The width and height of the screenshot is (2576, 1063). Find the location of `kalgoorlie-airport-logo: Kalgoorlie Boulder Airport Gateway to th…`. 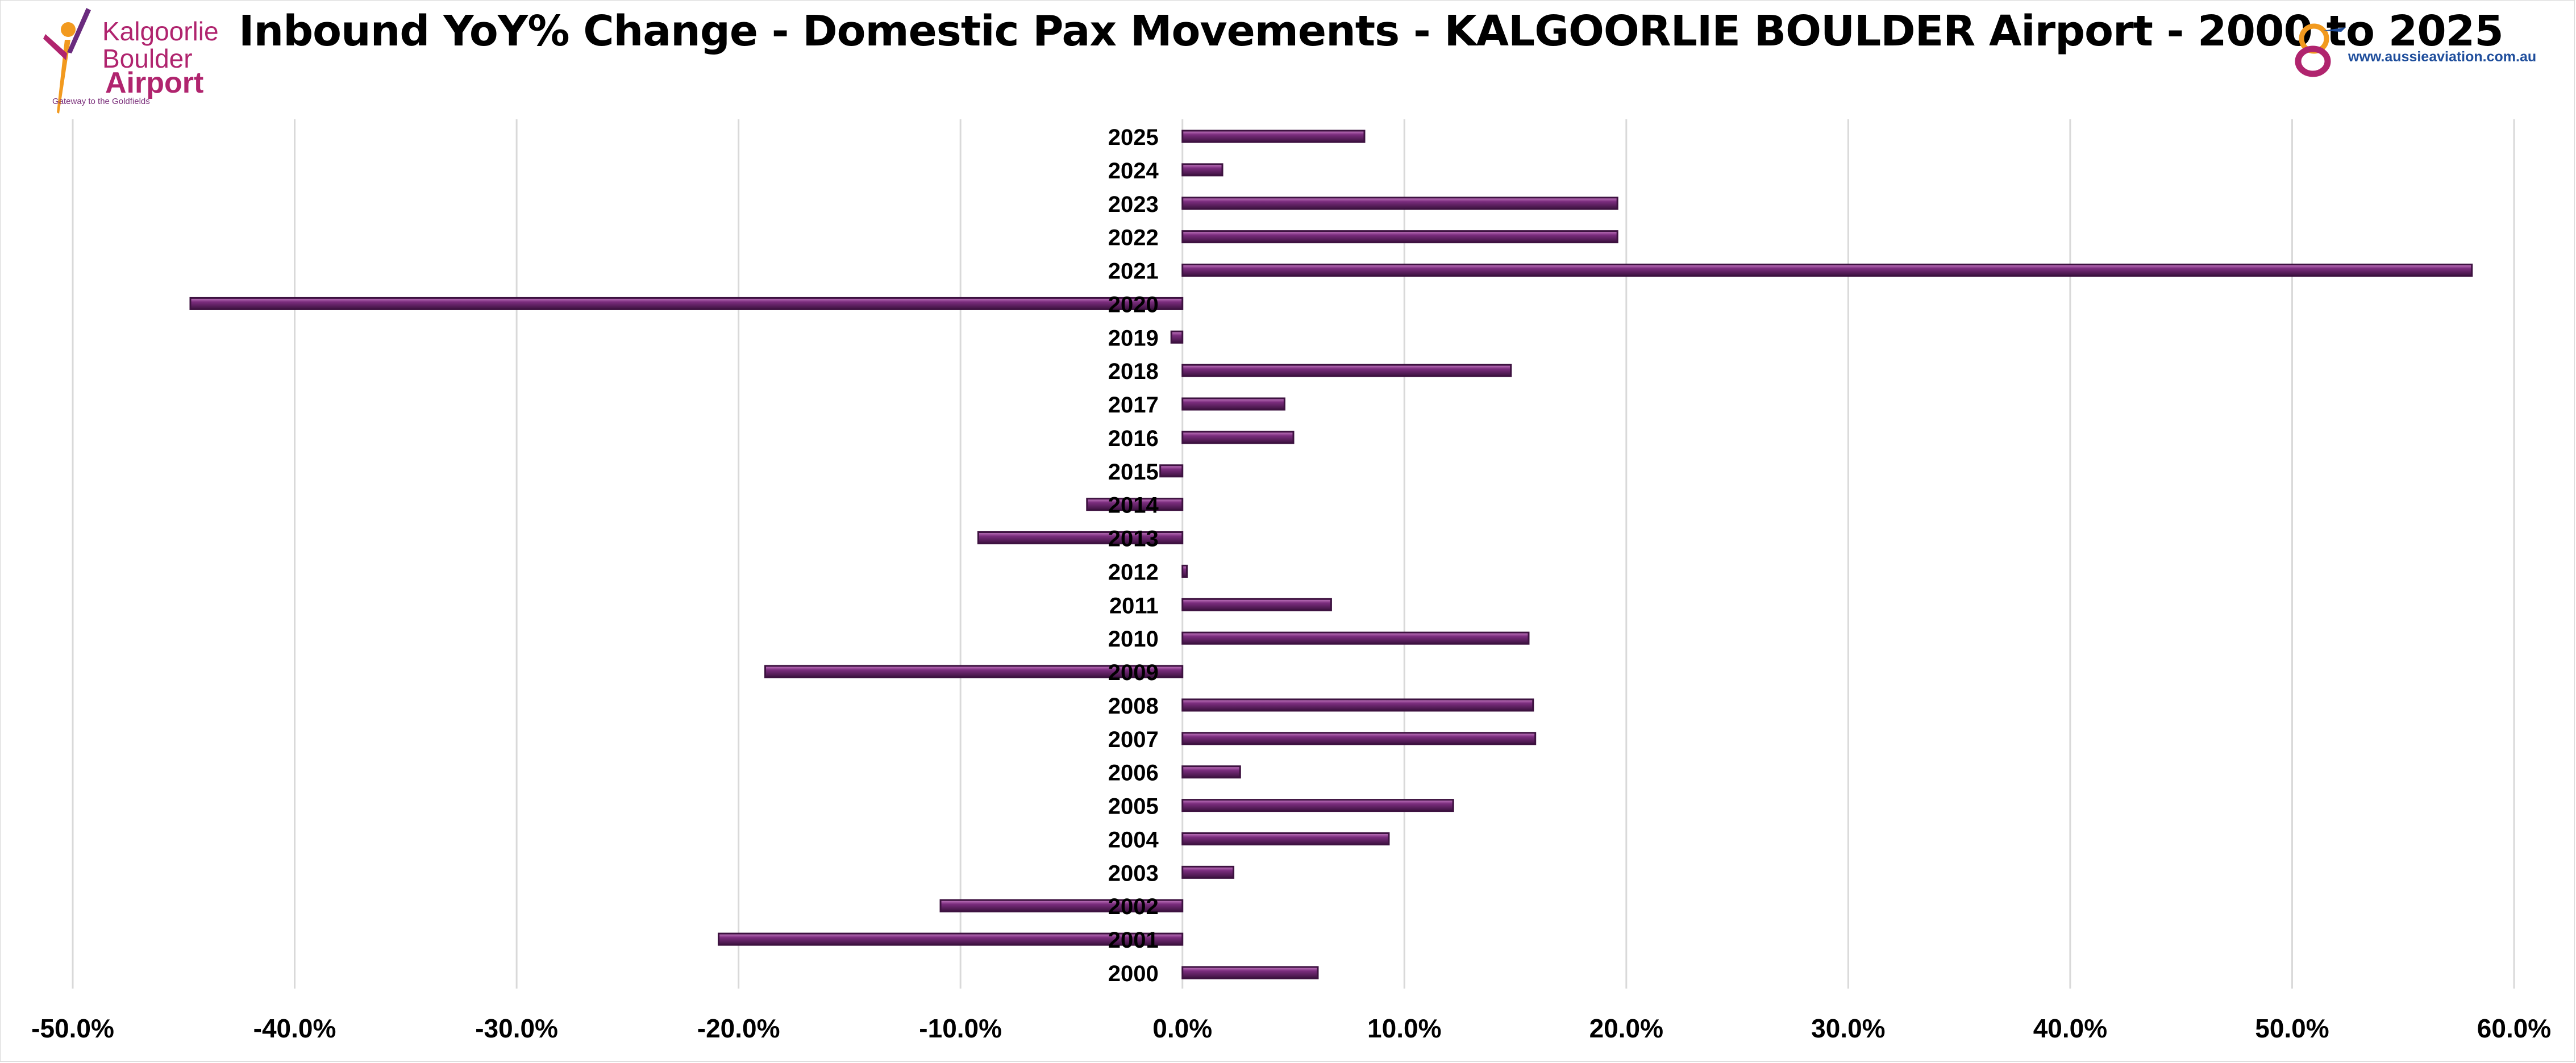

kalgoorlie-airport-logo: Kalgoorlie Boulder Airport Gateway to th… is located at coordinates (136, 62).